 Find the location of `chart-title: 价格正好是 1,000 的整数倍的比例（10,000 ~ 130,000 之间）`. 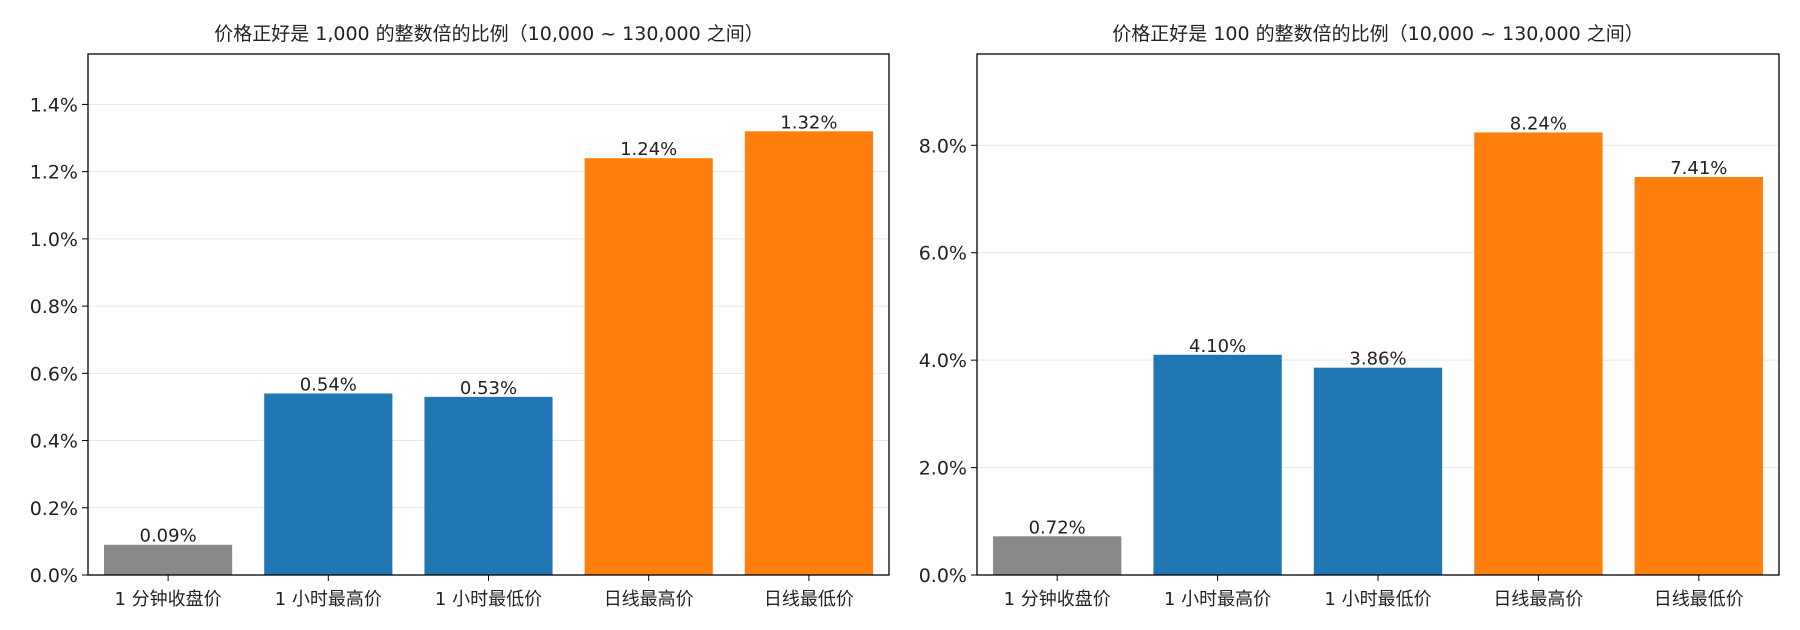

chart-title: 价格正好是 1,000 的整数倍的比例（10,000 ~ 130,000 之间） is located at coordinates (489, 34).